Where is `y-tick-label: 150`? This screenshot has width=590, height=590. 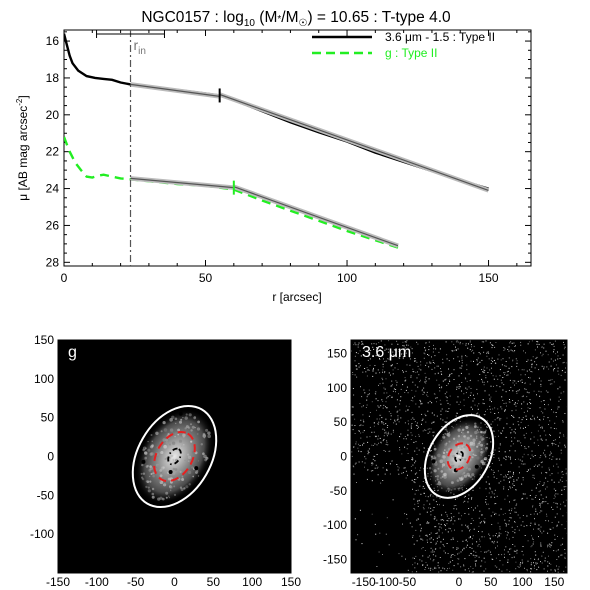
y-tick-label: 150 is located at coordinates (337, 354).